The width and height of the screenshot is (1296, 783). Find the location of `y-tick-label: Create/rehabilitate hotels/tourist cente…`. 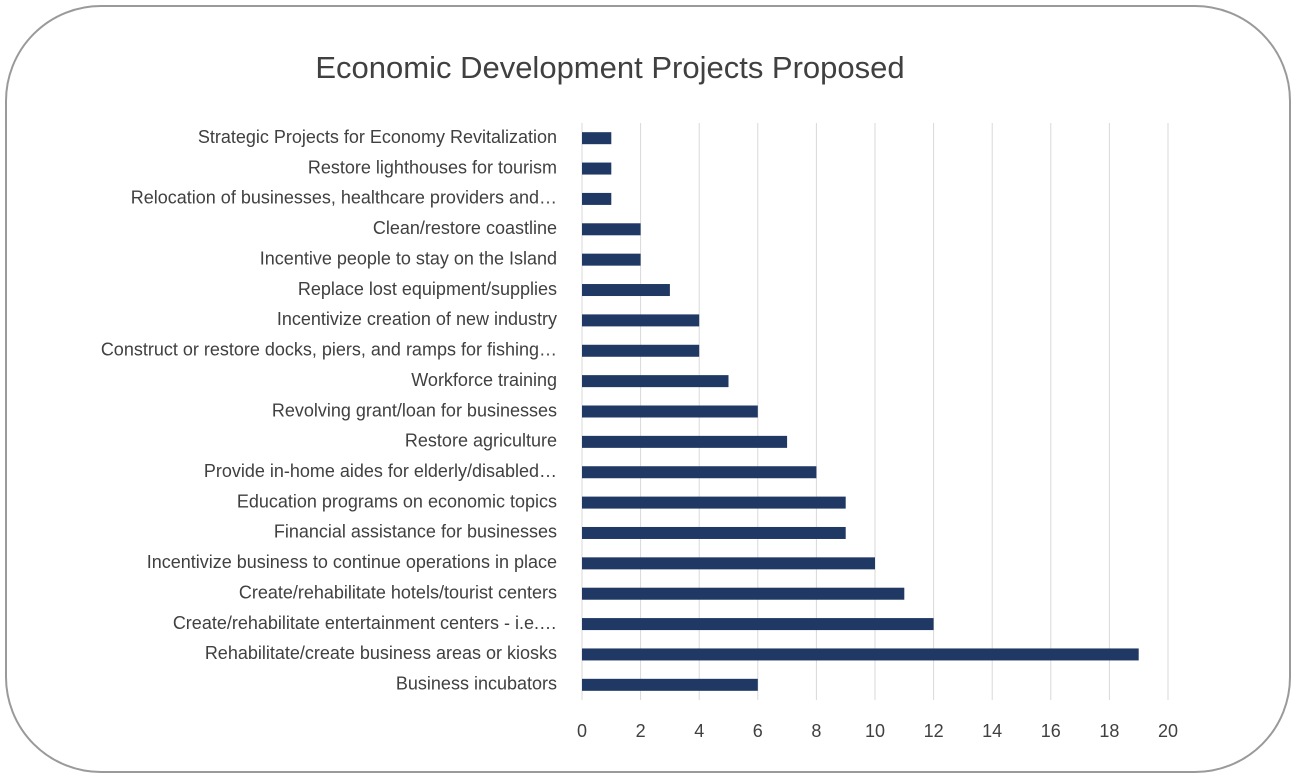

y-tick-label: Create/rehabilitate hotels/tourist cente… is located at coordinates (398, 592).